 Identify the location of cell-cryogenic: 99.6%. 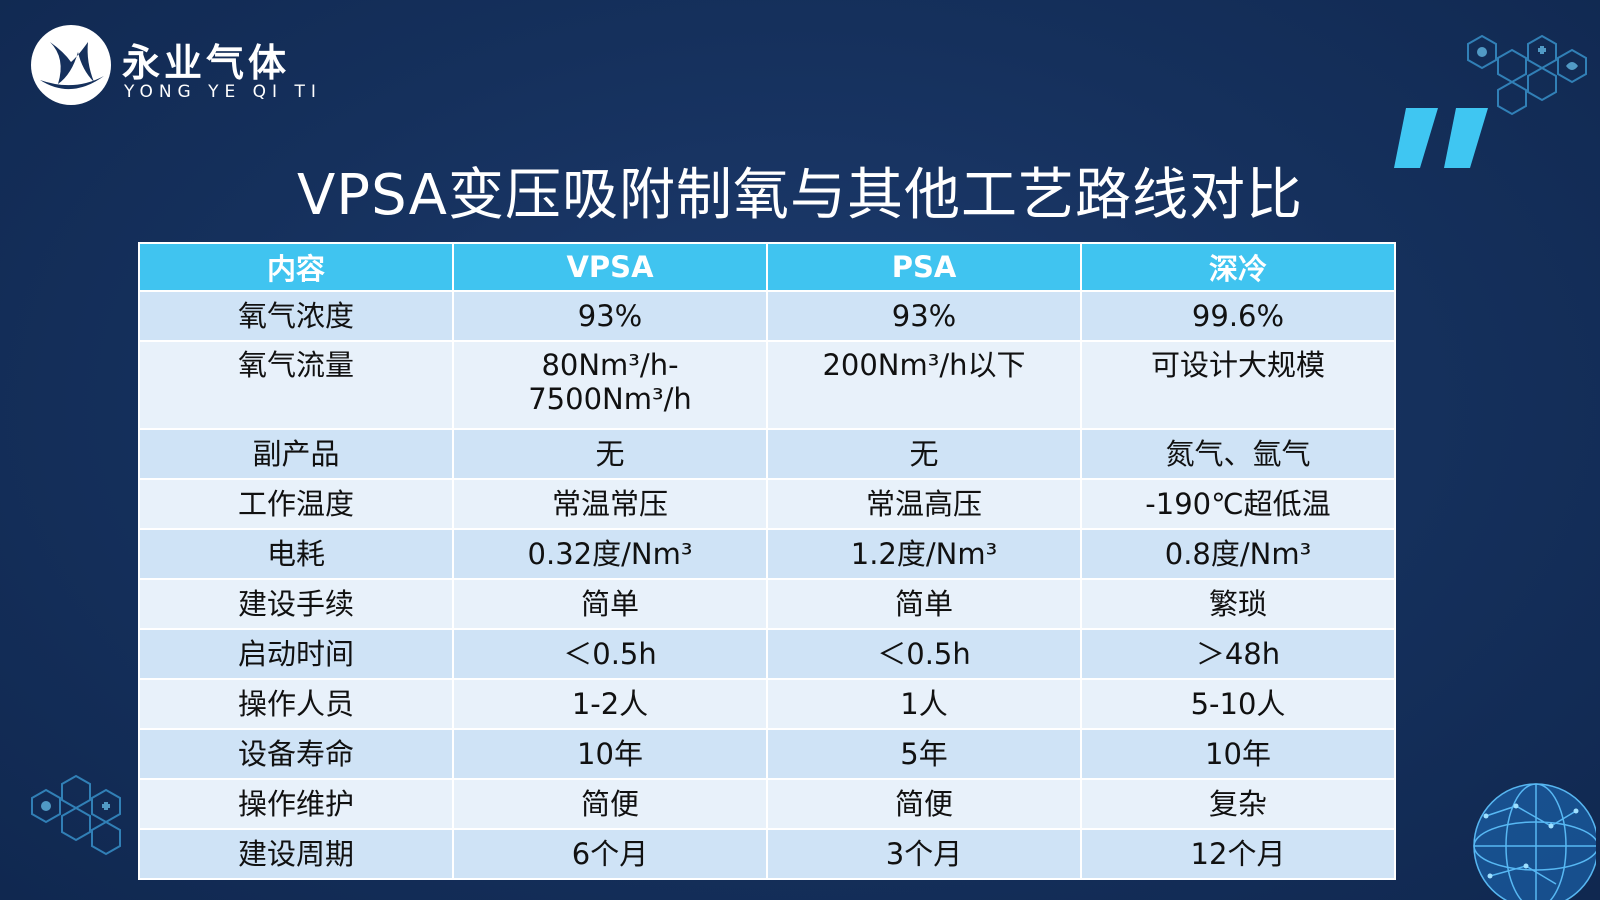
(1238, 316).